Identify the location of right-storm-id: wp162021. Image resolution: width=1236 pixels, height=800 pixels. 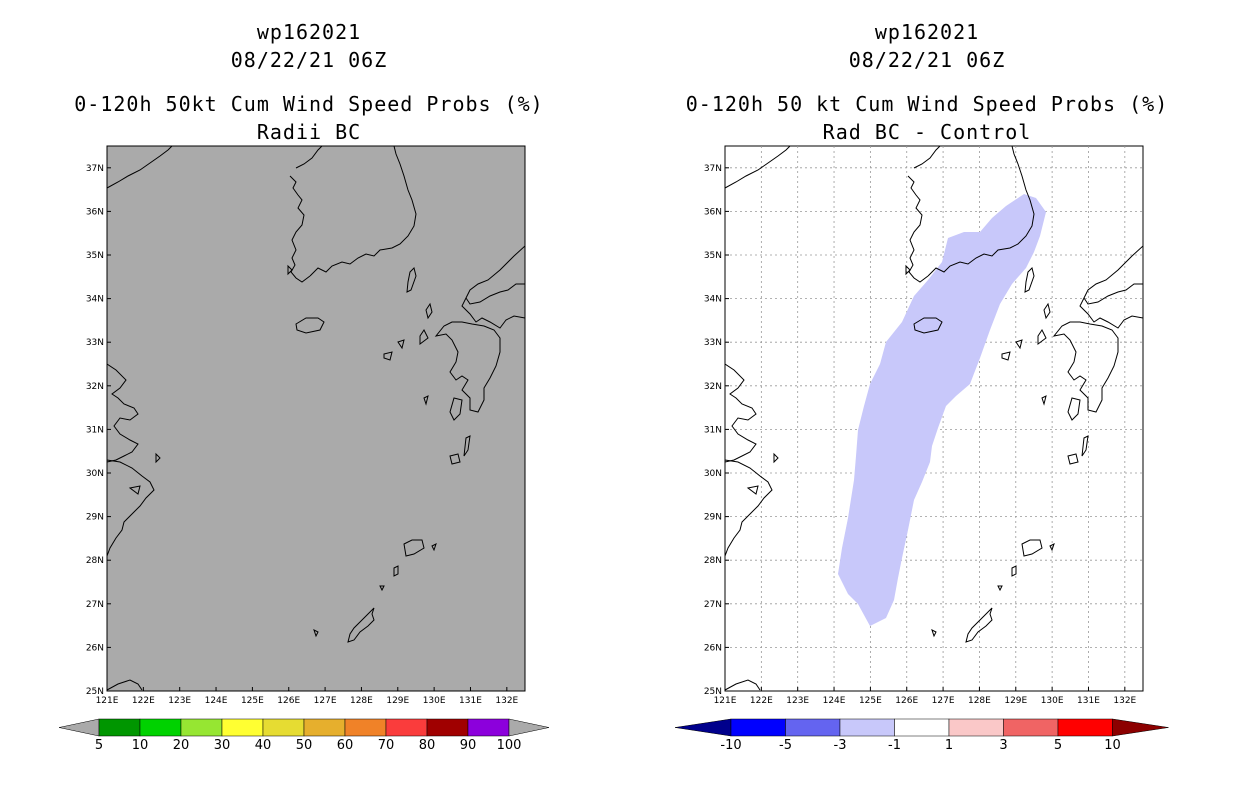
(927, 32).